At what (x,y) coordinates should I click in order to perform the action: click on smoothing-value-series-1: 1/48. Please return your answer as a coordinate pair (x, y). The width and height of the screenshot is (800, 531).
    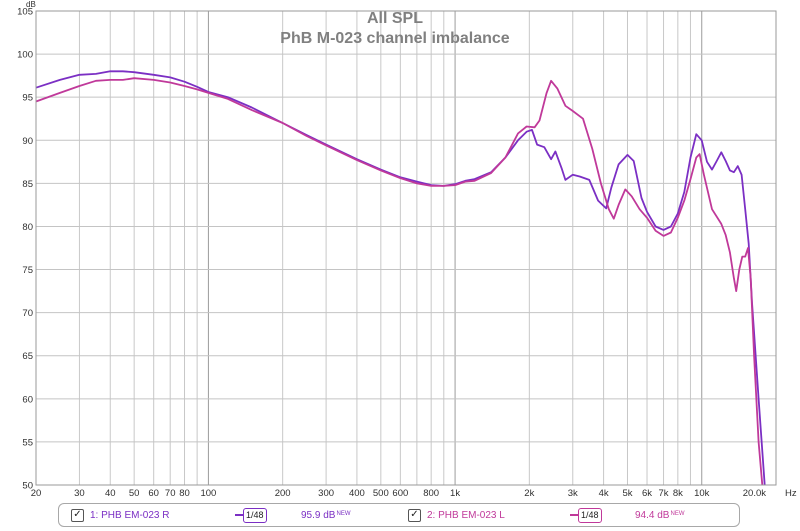
    Looking at the image, I should click on (255, 514).